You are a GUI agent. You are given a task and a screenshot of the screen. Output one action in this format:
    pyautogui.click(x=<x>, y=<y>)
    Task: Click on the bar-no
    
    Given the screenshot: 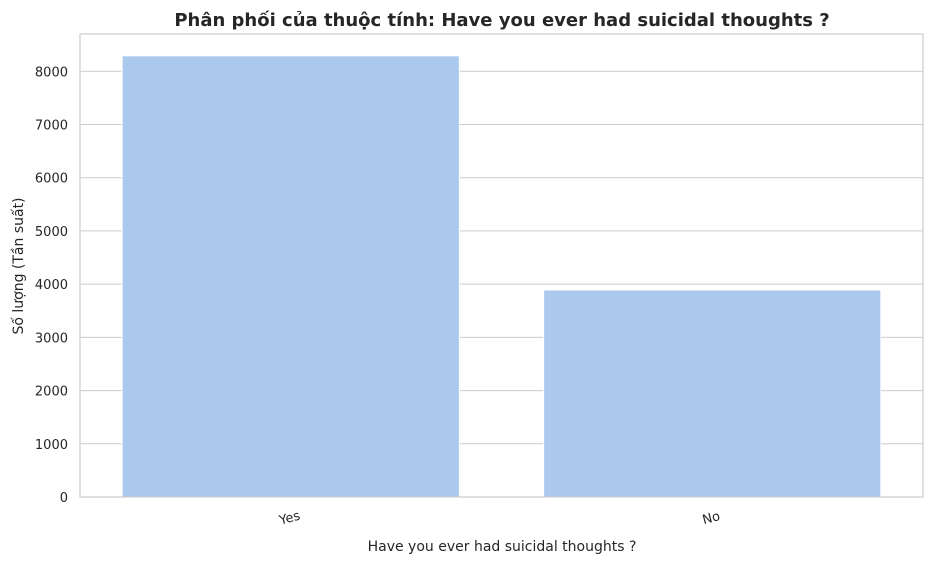 What is the action you would take?
    pyautogui.click(x=712, y=393)
    